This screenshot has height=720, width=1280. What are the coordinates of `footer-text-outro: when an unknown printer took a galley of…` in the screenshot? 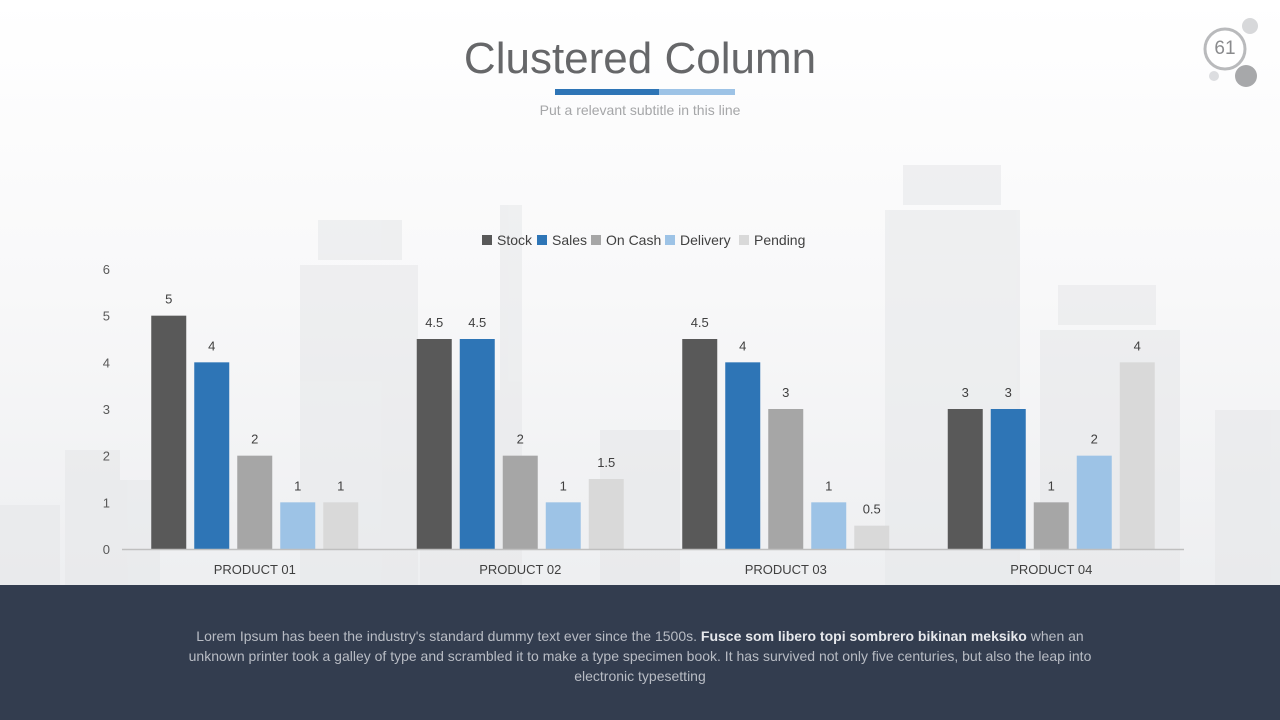 It's located at (640, 656).